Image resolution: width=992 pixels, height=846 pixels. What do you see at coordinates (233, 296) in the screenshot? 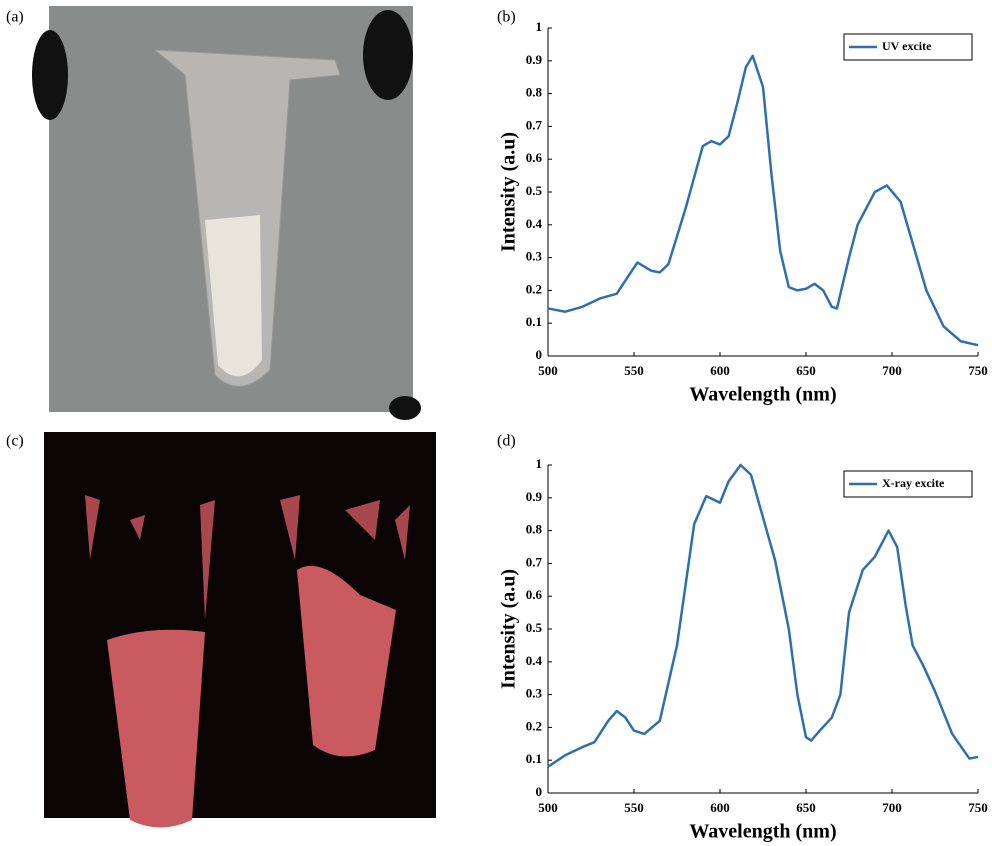
I see `powder` at bounding box center [233, 296].